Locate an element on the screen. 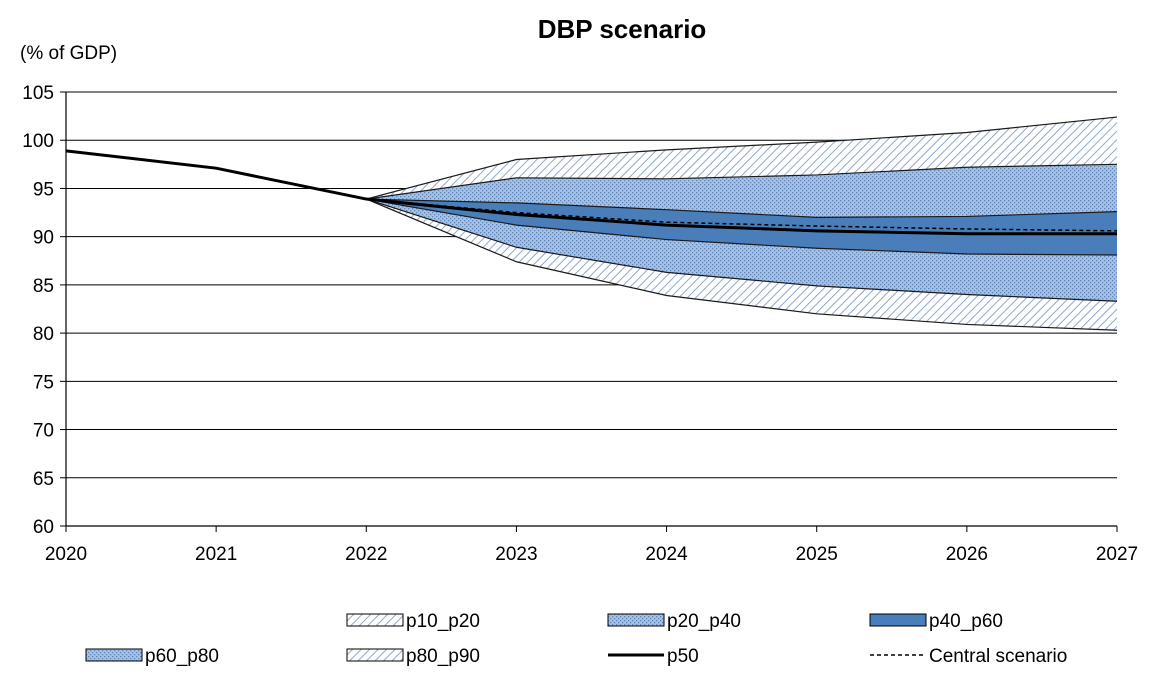  legend-swatch-p20_p40 is located at coordinates (636, 620).